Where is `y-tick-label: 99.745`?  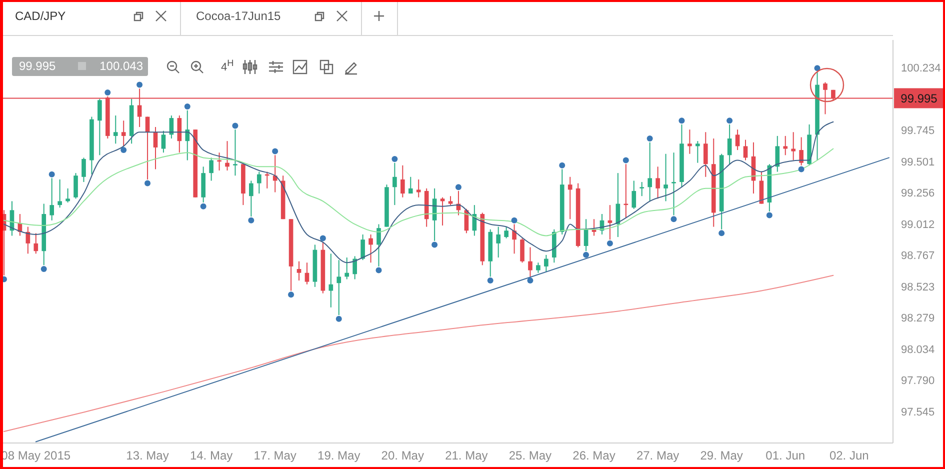 y-tick-label: 99.745 is located at coordinates (918, 131).